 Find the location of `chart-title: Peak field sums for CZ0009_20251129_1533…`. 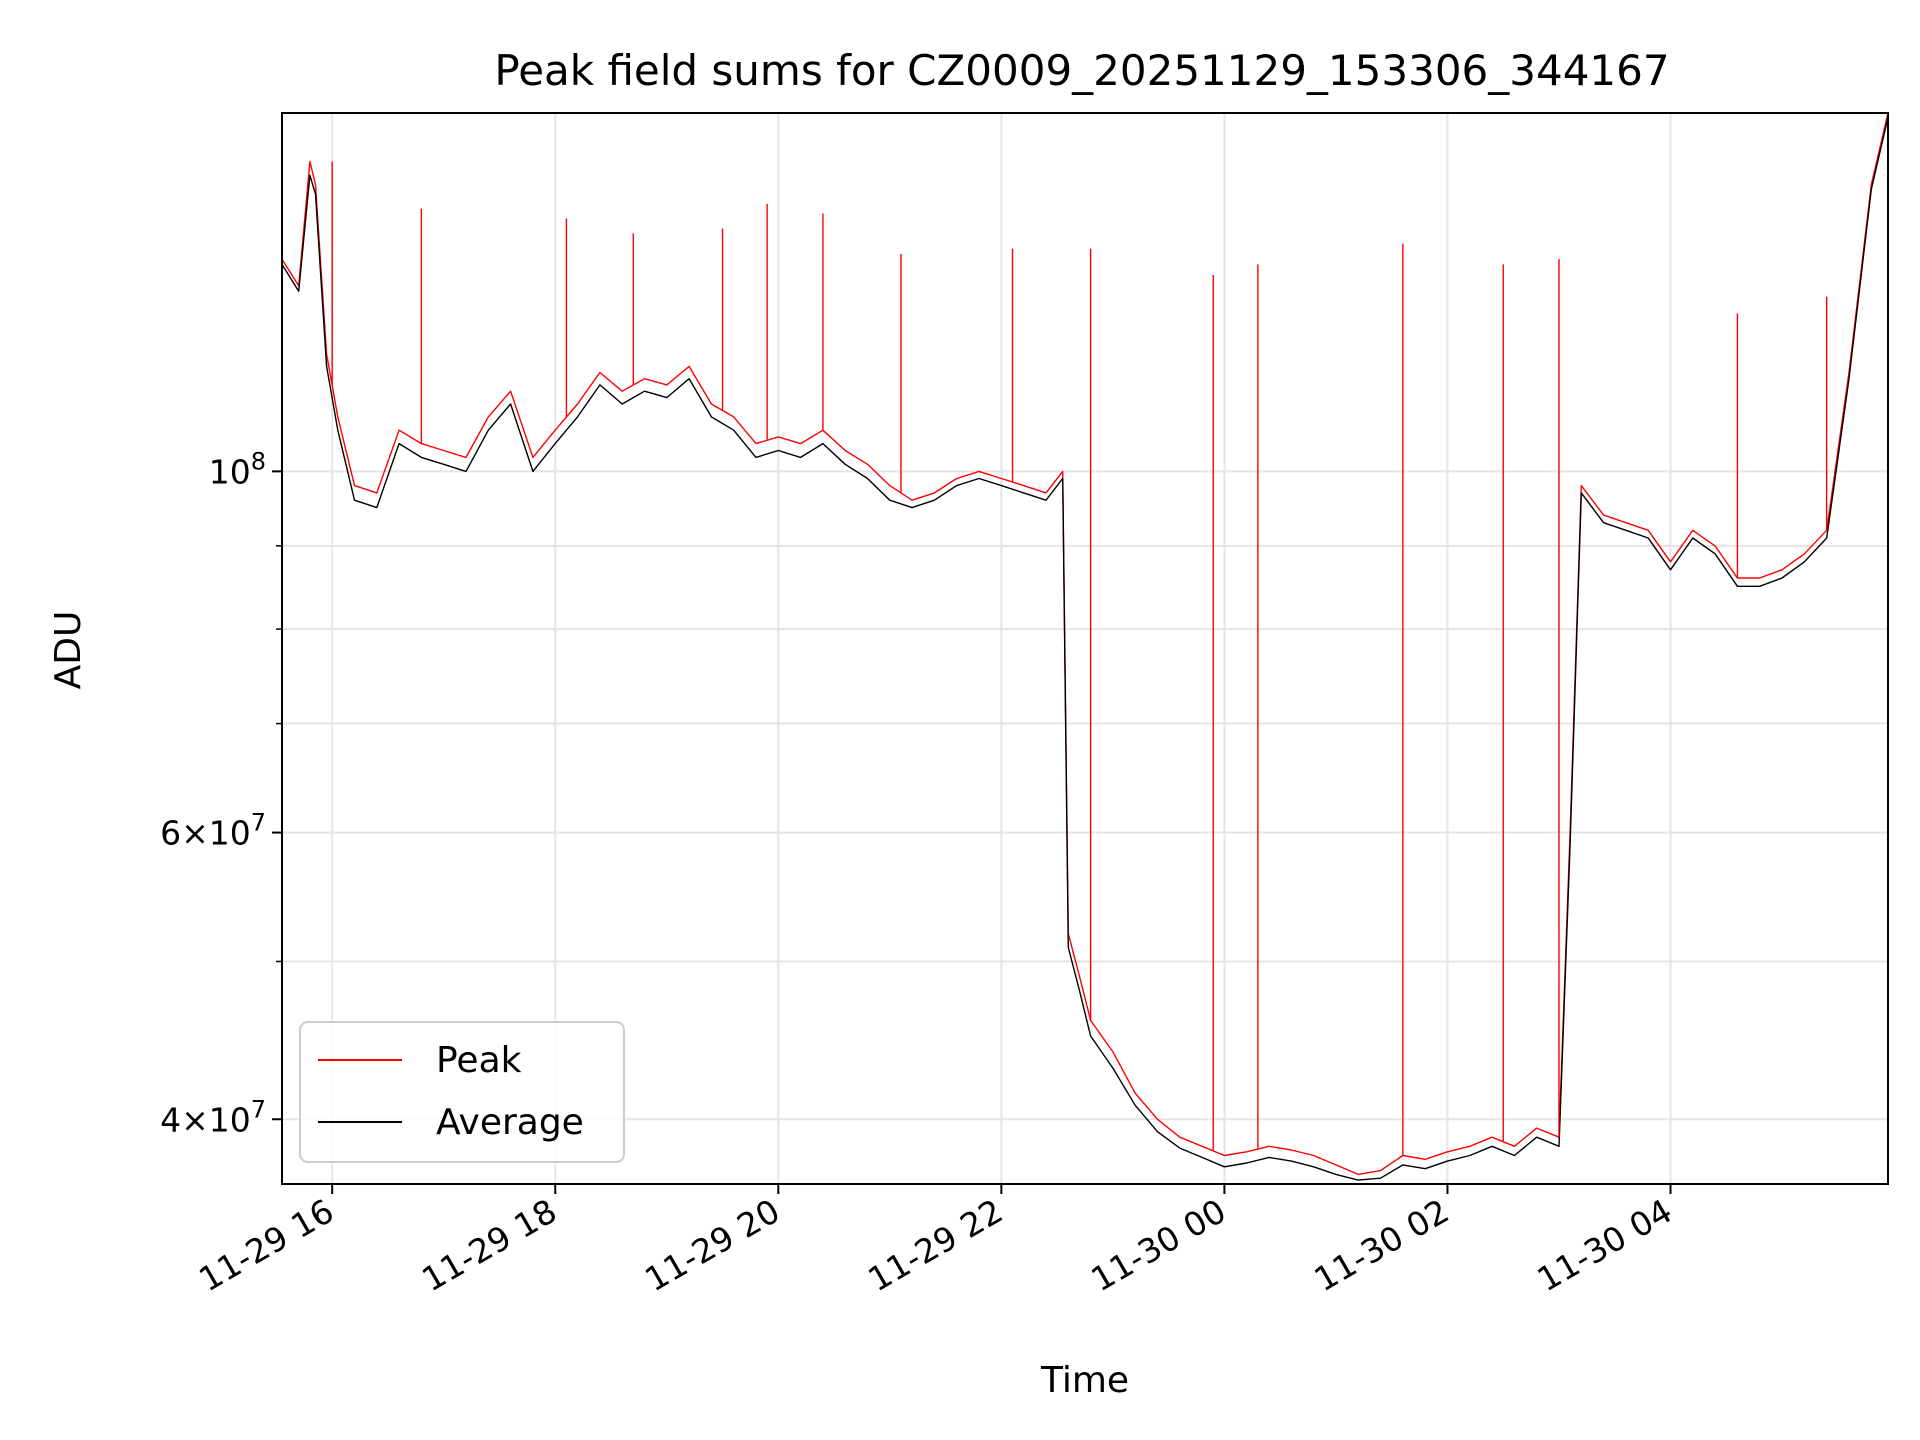

chart-title: Peak field sums for CZ0009_20251129_1533… is located at coordinates (1081, 70).